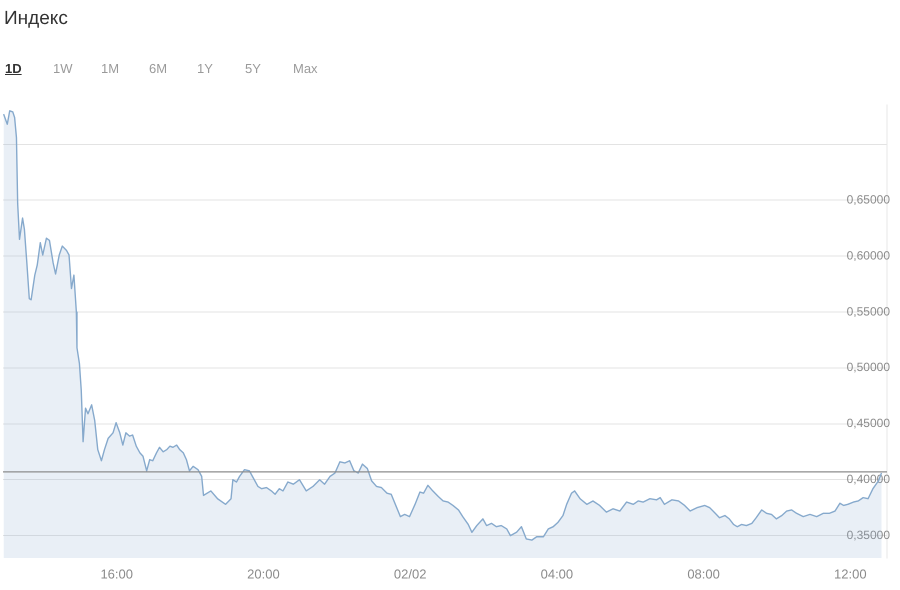  I want to click on text: 1M, so click(110, 68).